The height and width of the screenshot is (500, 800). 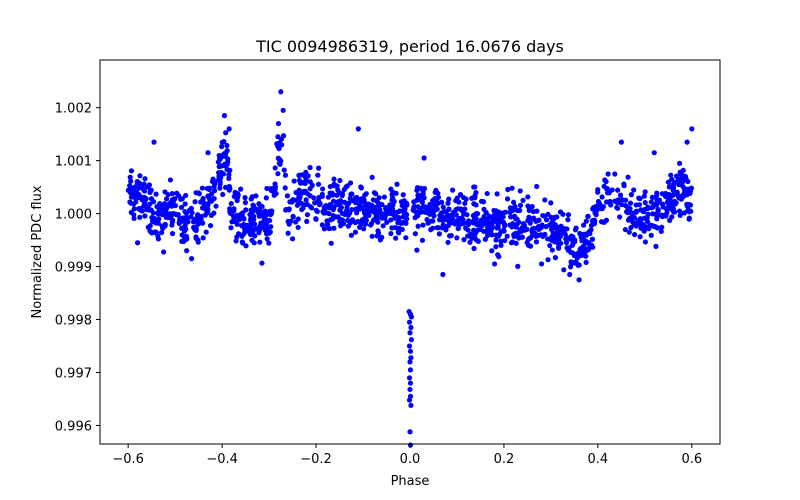 I want to click on x-tick-label: 0.0, so click(x=410, y=459).